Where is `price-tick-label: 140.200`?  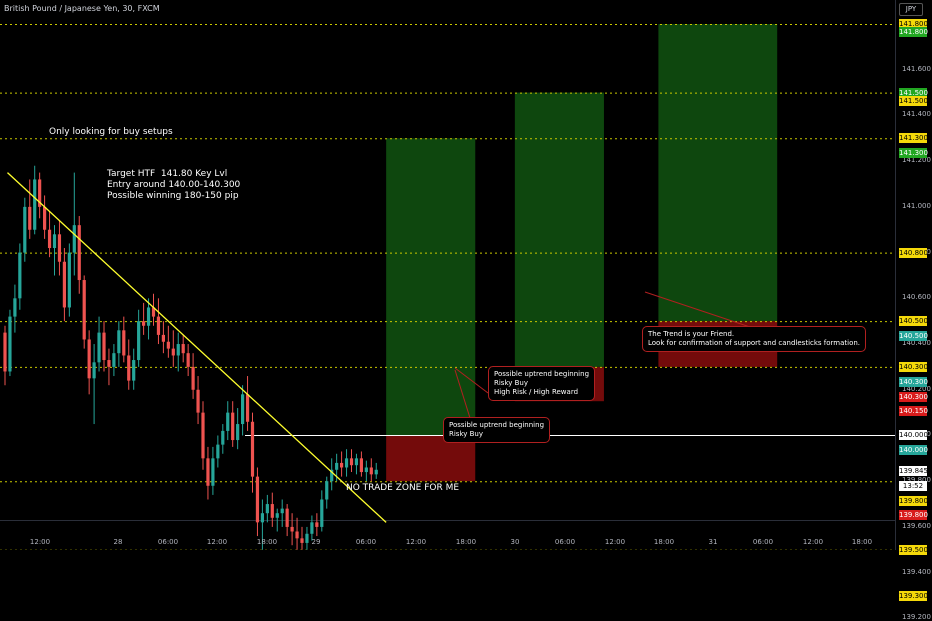 price-tick-label: 140.200 is located at coordinates (916, 388).